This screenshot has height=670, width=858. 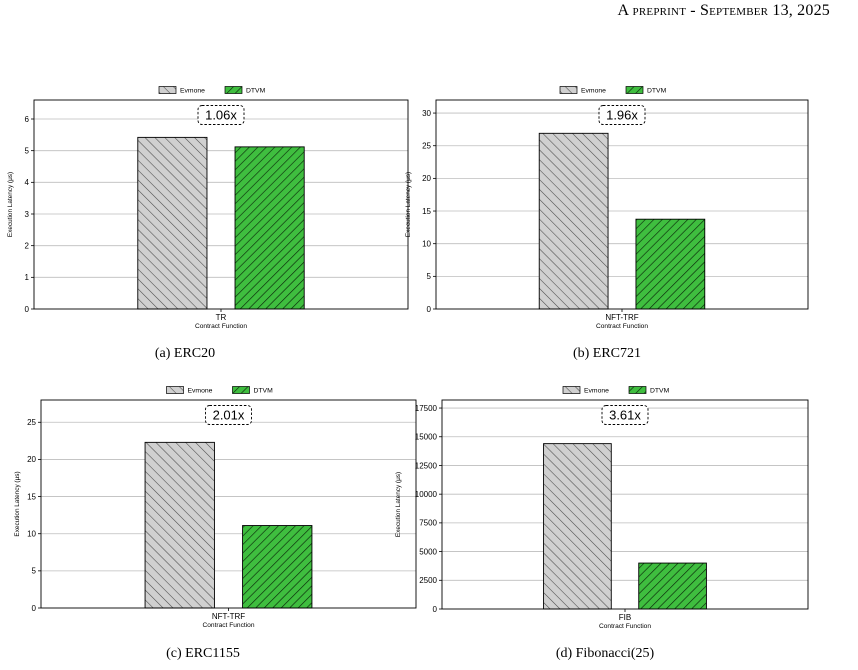 What do you see at coordinates (428, 551) in the screenshot?
I see `y-tick-label: 5000` at bounding box center [428, 551].